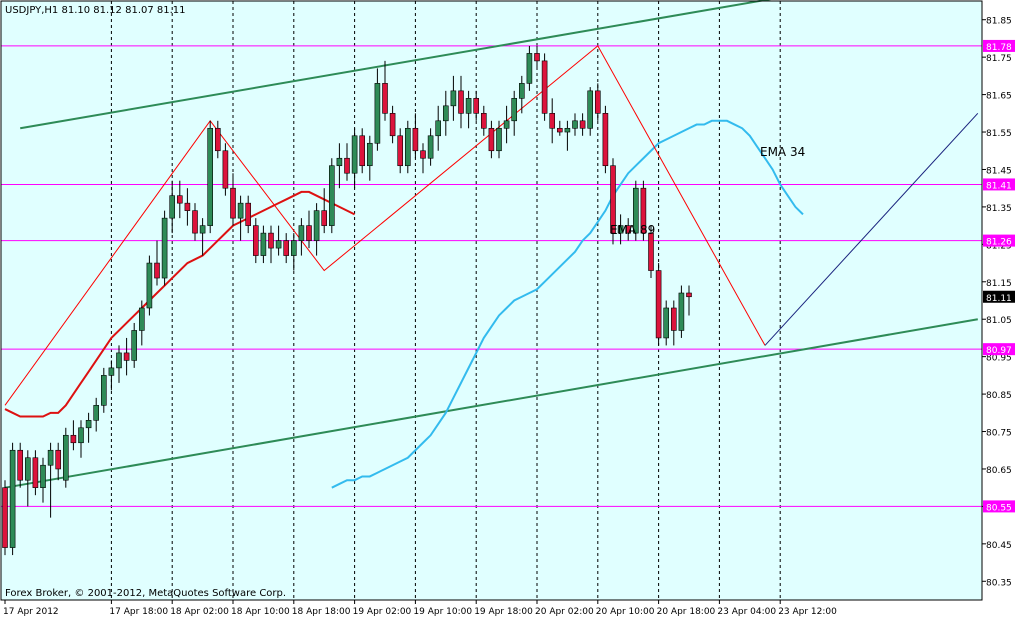 The height and width of the screenshot is (623, 1018). I want to click on level-tag-label: 81.78, so click(999, 48).